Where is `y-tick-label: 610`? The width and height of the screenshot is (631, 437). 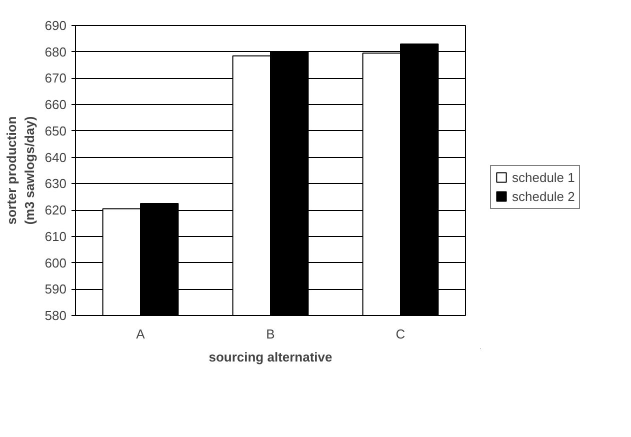 y-tick-label: 610 is located at coordinates (55, 236).